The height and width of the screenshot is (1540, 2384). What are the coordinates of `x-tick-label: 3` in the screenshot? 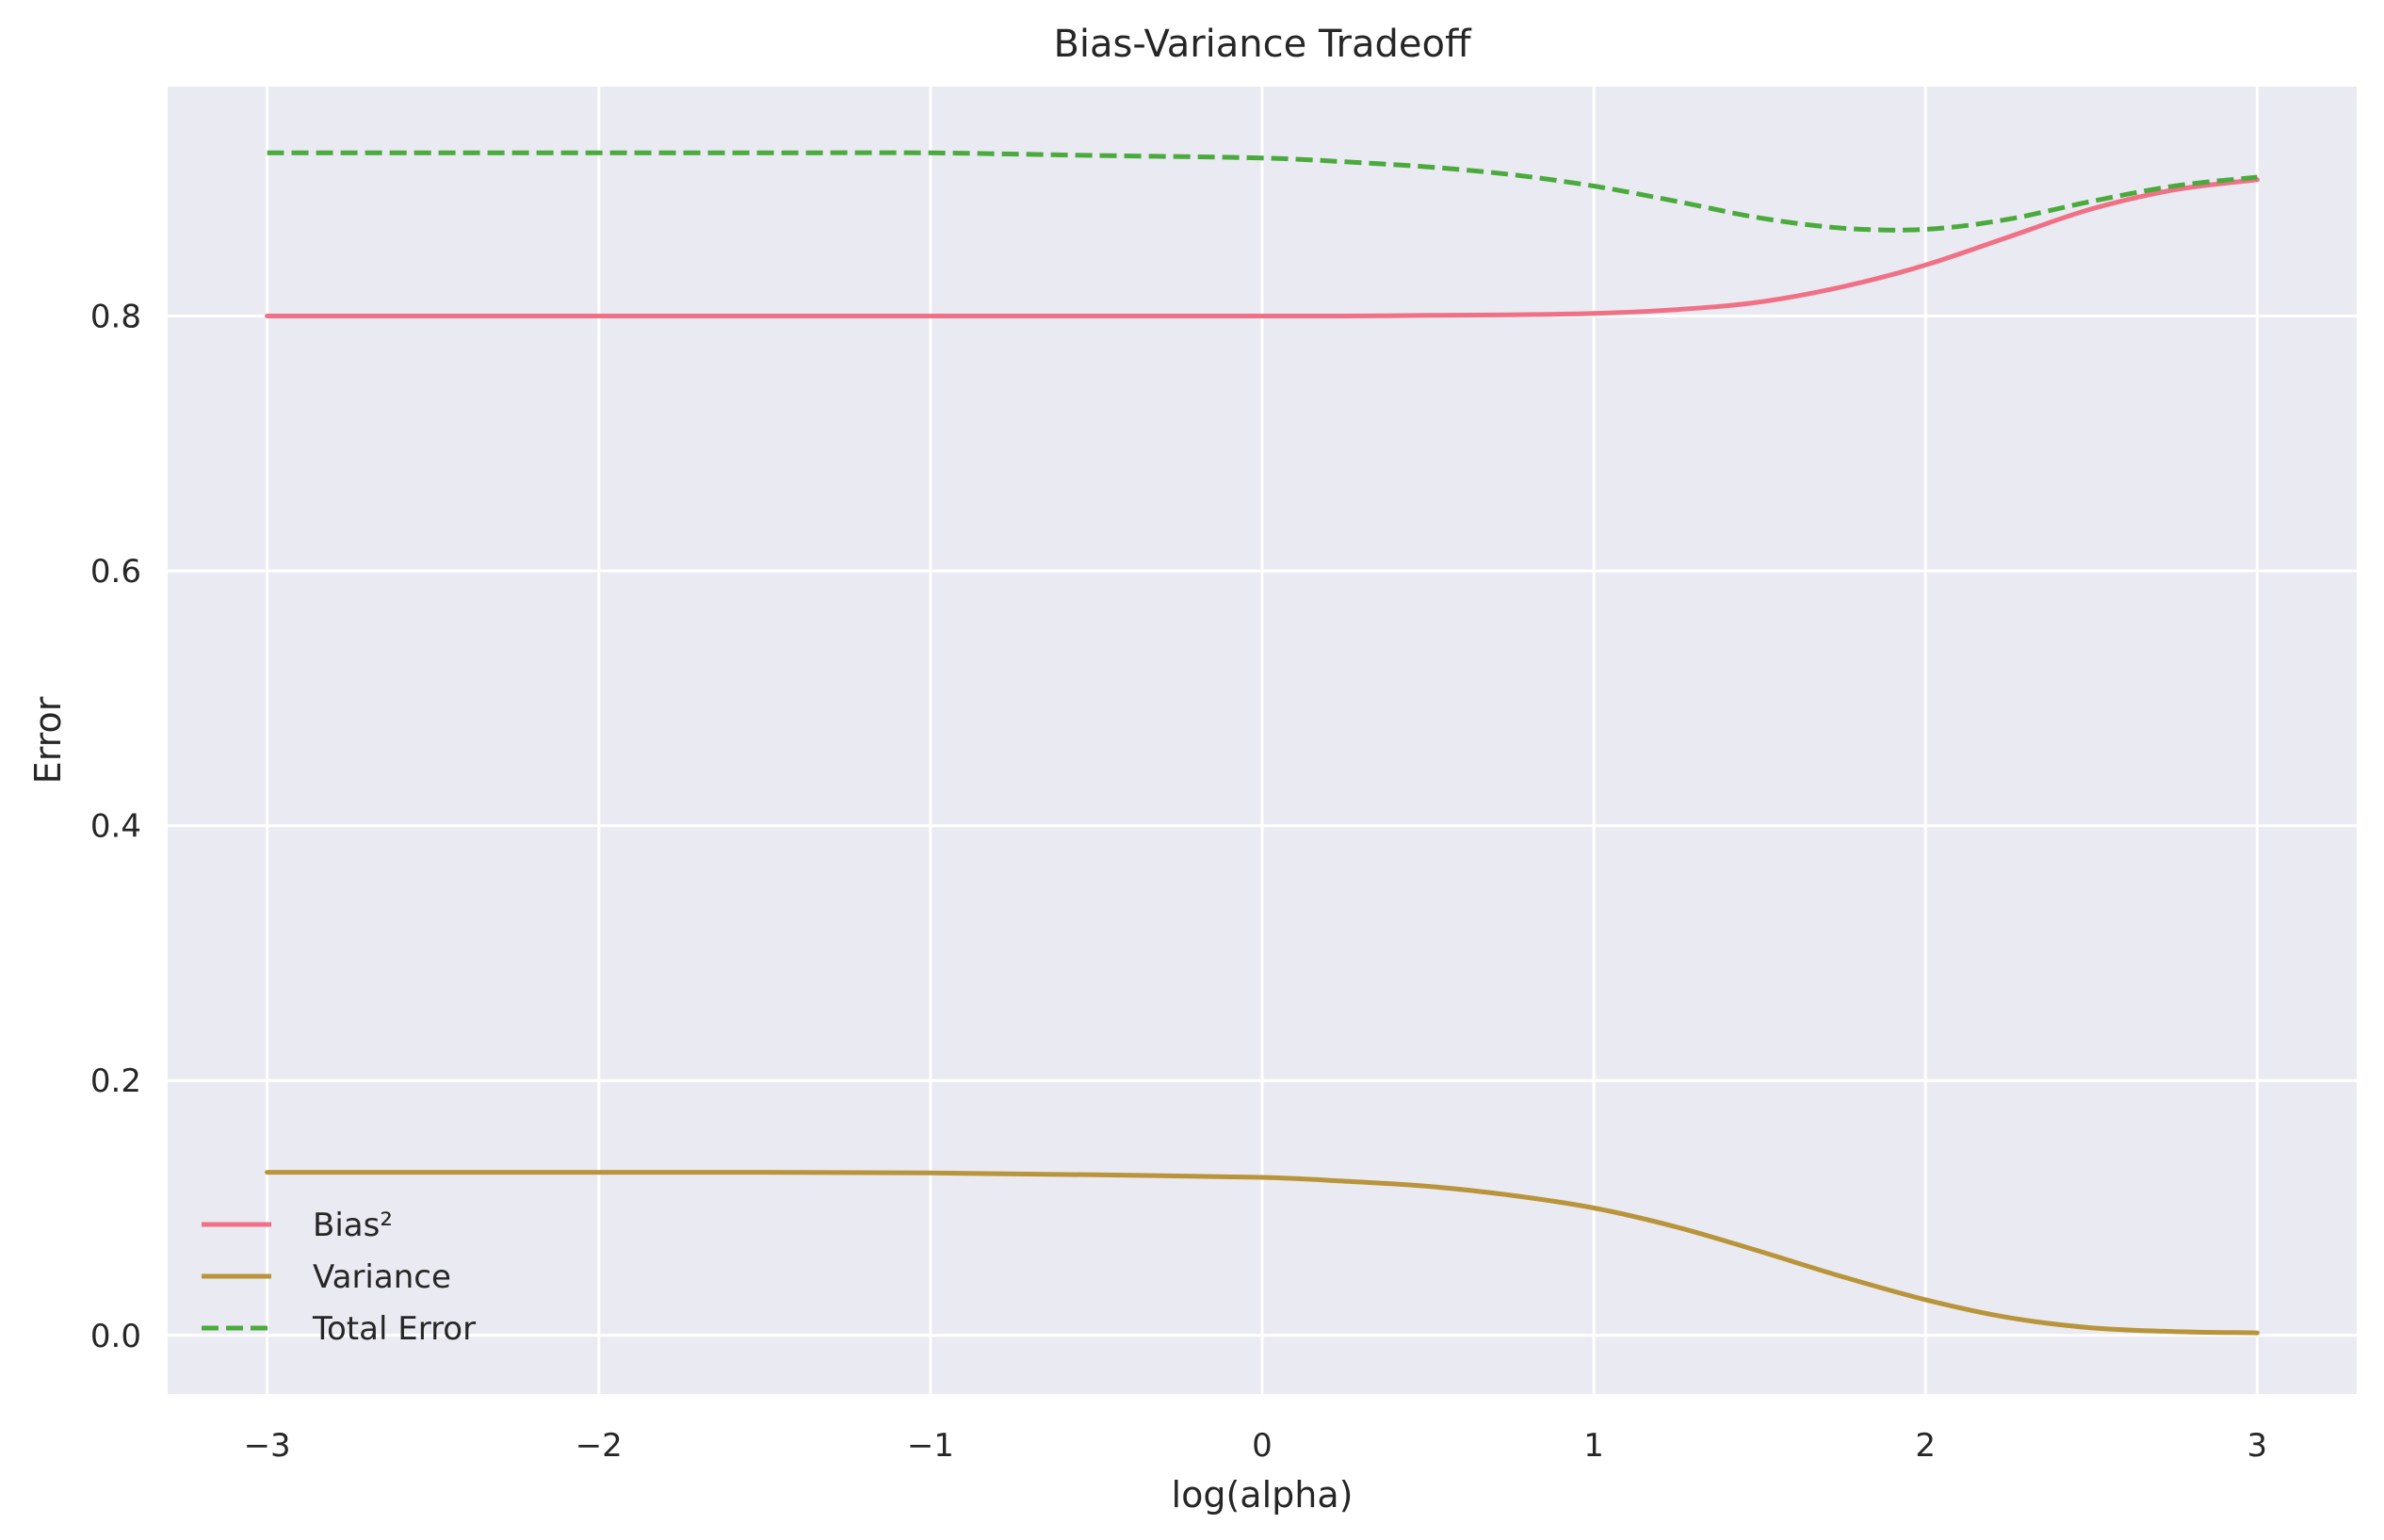 It's located at (2258, 1446).